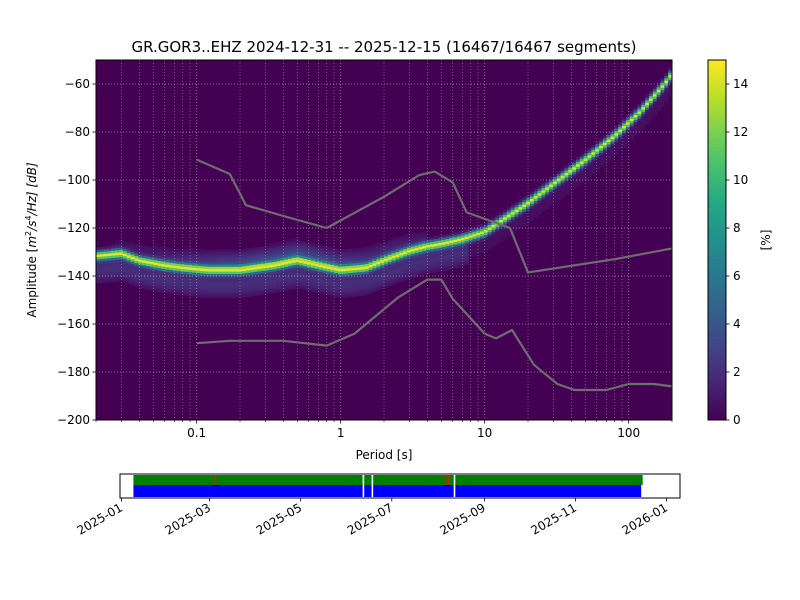 Image resolution: width=800 pixels, height=600 pixels. What do you see at coordinates (76, 252) in the screenshot?
I see `y-axis-ticks: −60−80−100−120−140−160−180−200` at bounding box center [76, 252].